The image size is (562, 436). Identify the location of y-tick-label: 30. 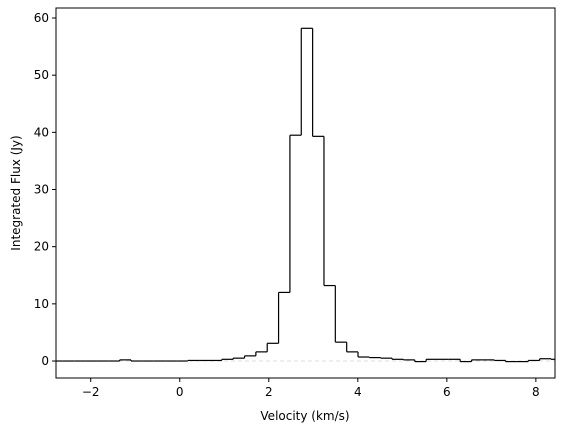
(41, 190).